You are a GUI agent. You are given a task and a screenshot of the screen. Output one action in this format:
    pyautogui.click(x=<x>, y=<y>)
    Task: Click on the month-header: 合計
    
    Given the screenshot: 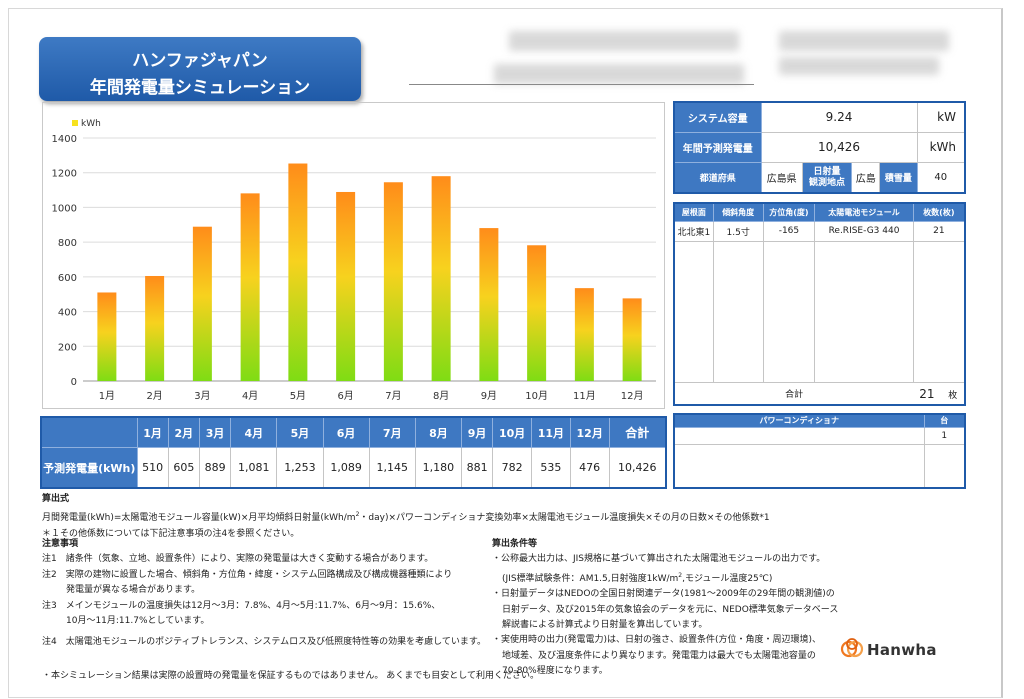 What is the action you would take?
    pyautogui.click(x=637, y=432)
    